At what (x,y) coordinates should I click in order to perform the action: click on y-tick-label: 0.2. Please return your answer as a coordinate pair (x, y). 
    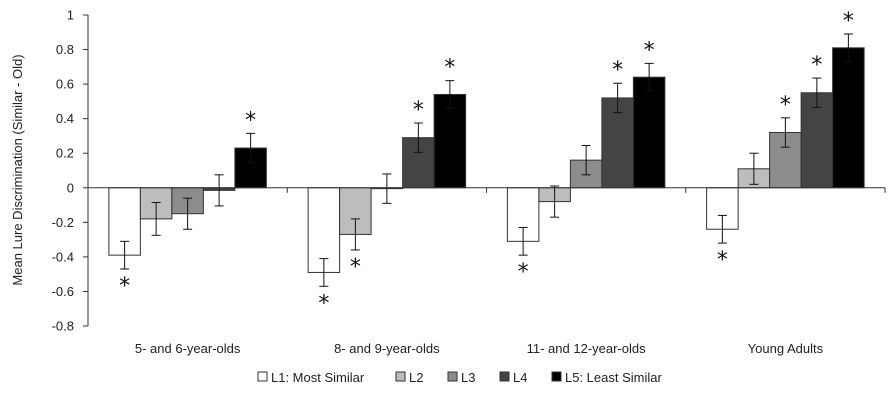
    Looking at the image, I should click on (65, 153).